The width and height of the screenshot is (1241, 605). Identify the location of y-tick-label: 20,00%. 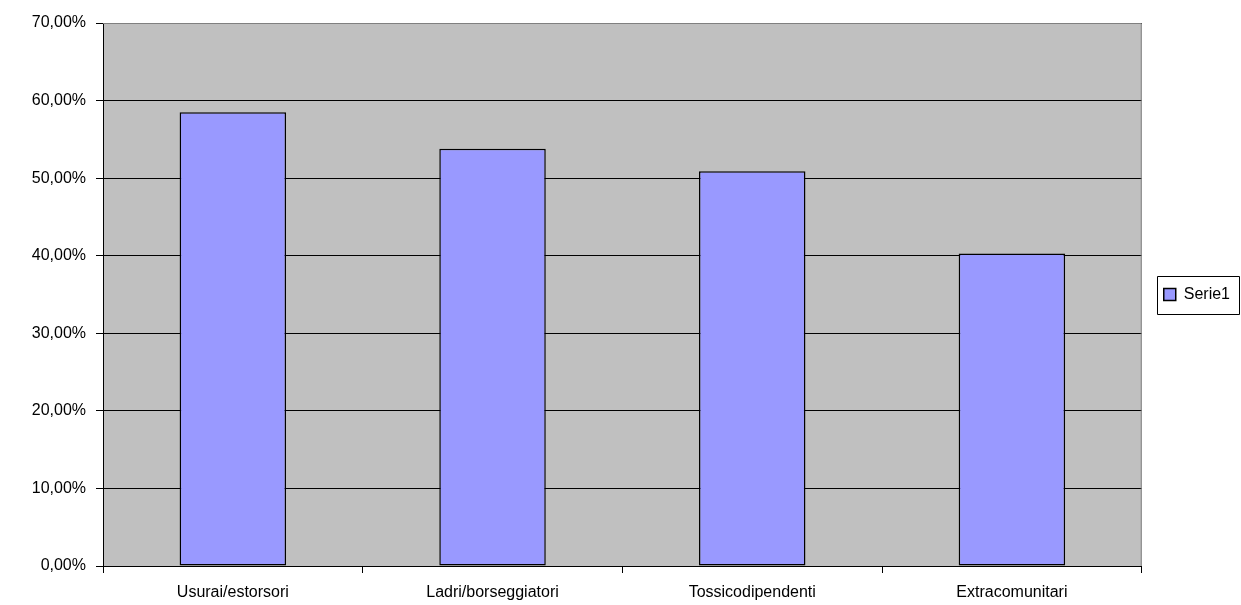
(58, 410).